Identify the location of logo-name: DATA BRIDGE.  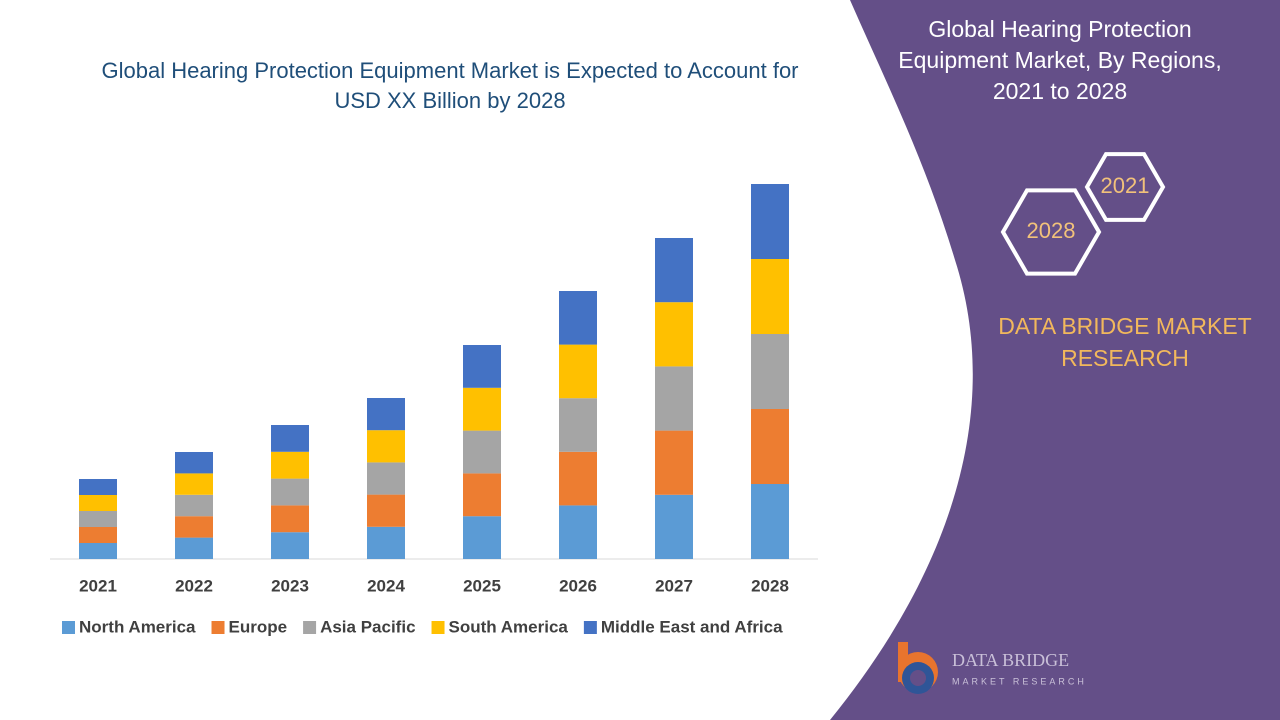
(1010, 660).